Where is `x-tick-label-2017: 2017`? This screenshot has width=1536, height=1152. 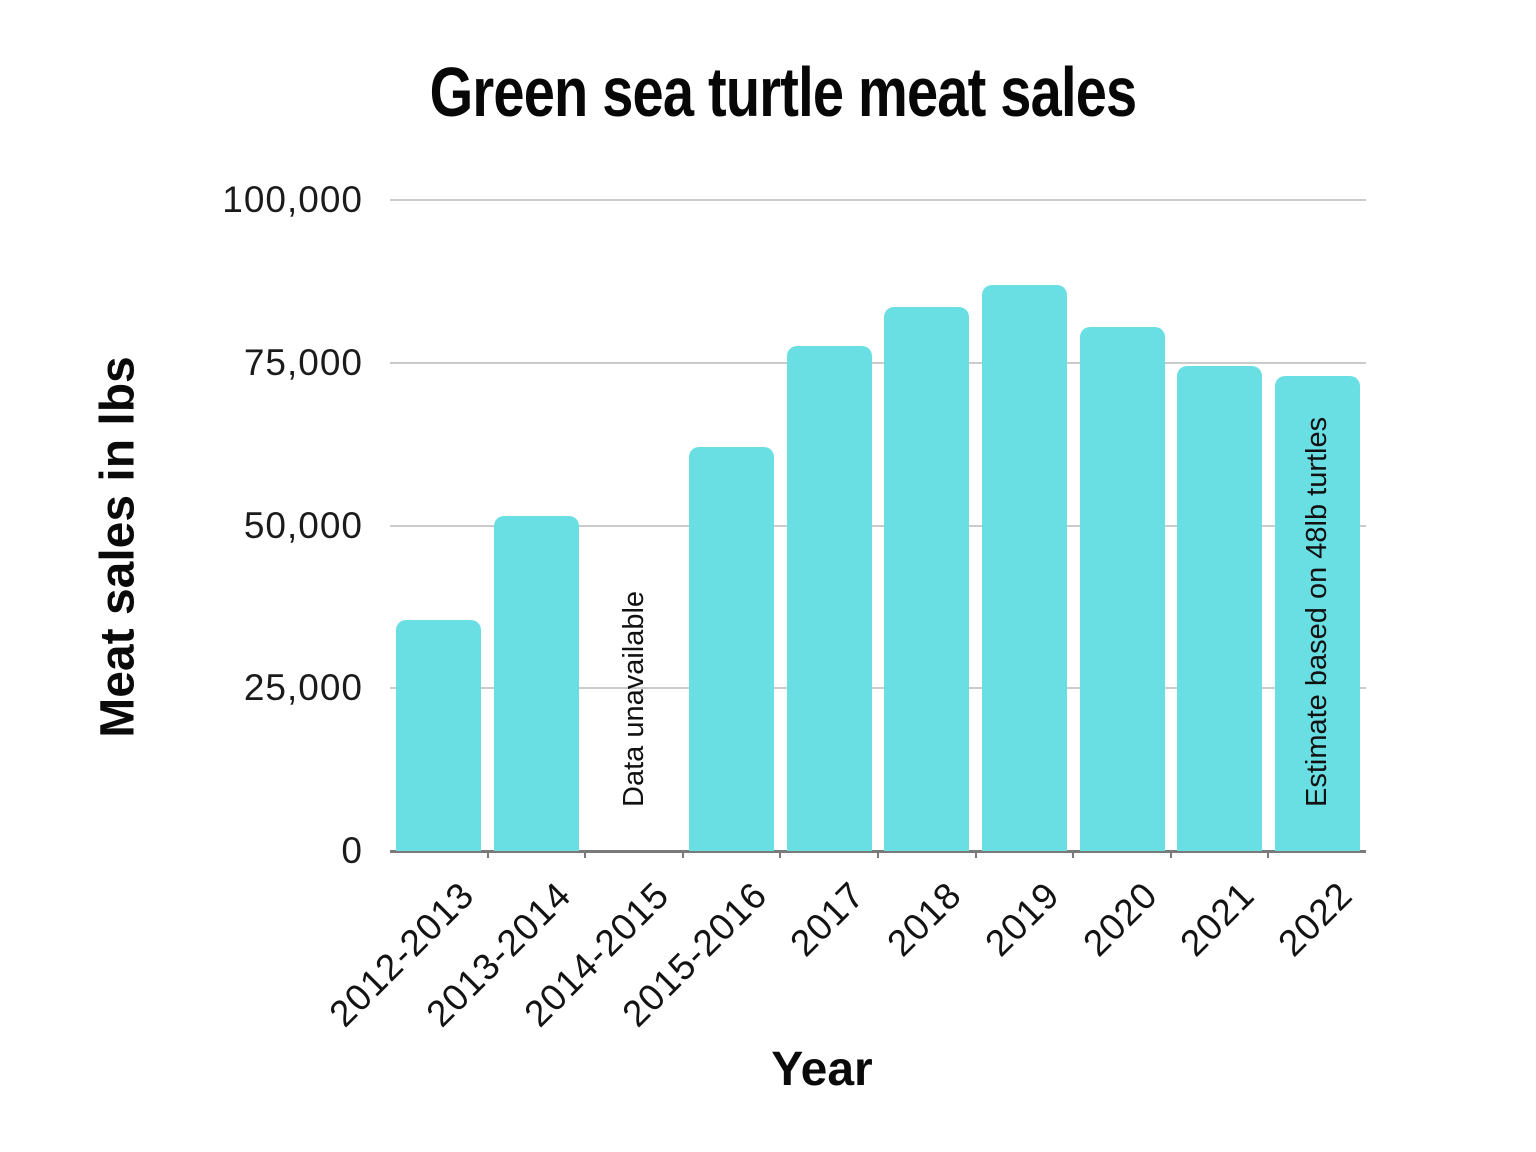
x-tick-label-2017: 2017 is located at coordinates (827, 919).